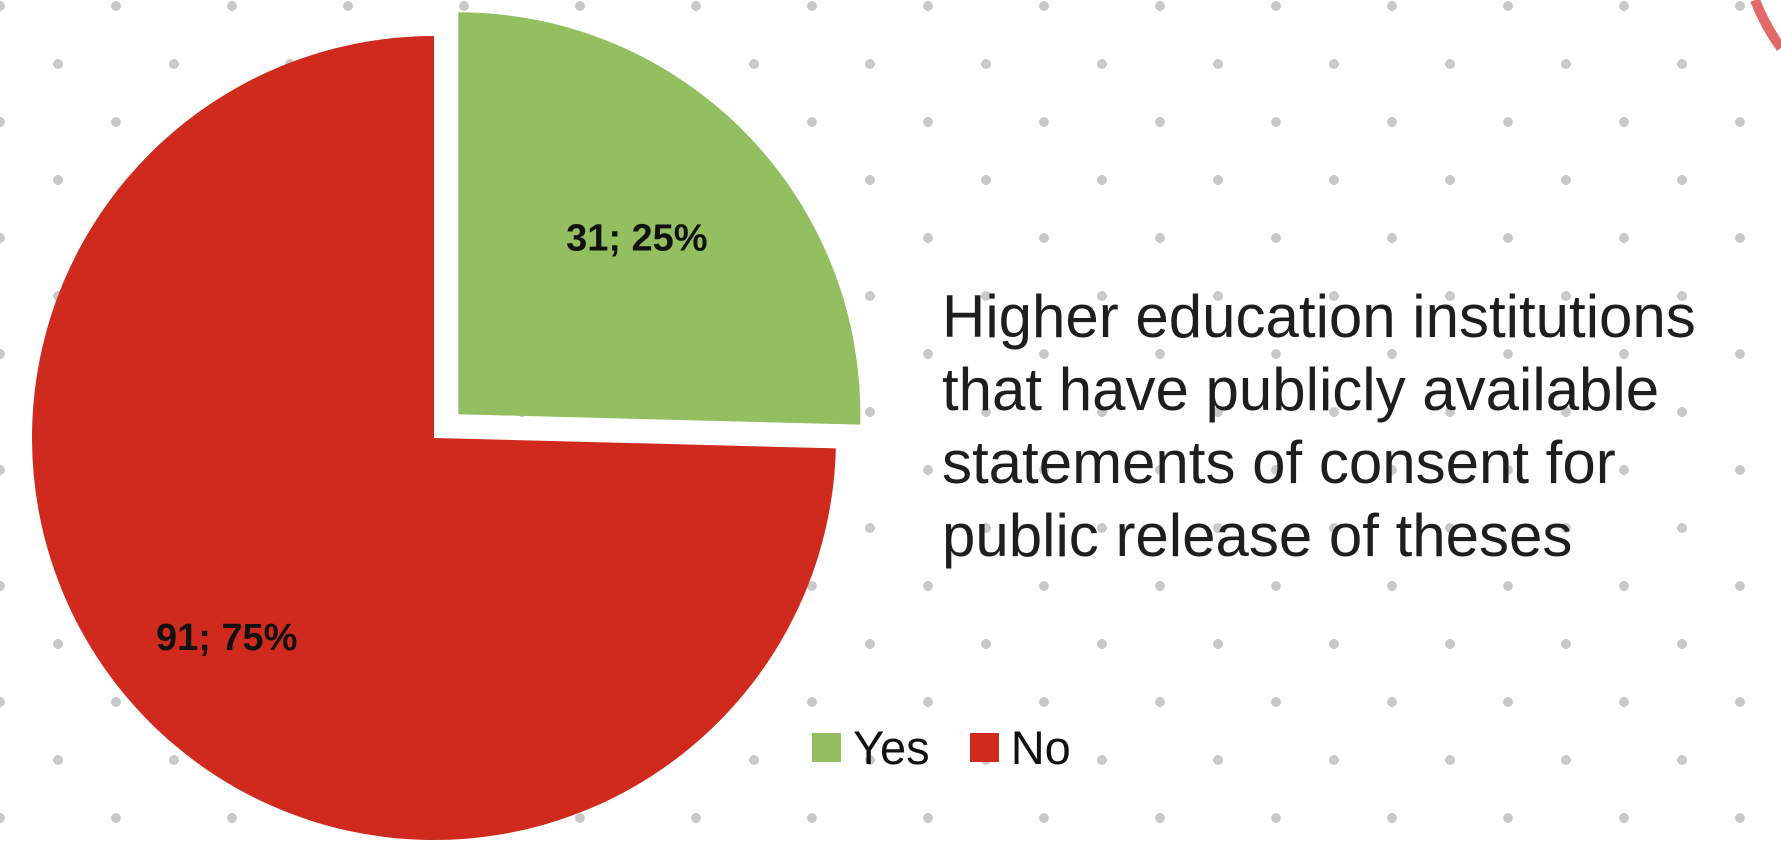 Image resolution: width=1781 pixels, height=855 pixels. I want to click on legend-entry-yes: Yes, so click(871, 747).